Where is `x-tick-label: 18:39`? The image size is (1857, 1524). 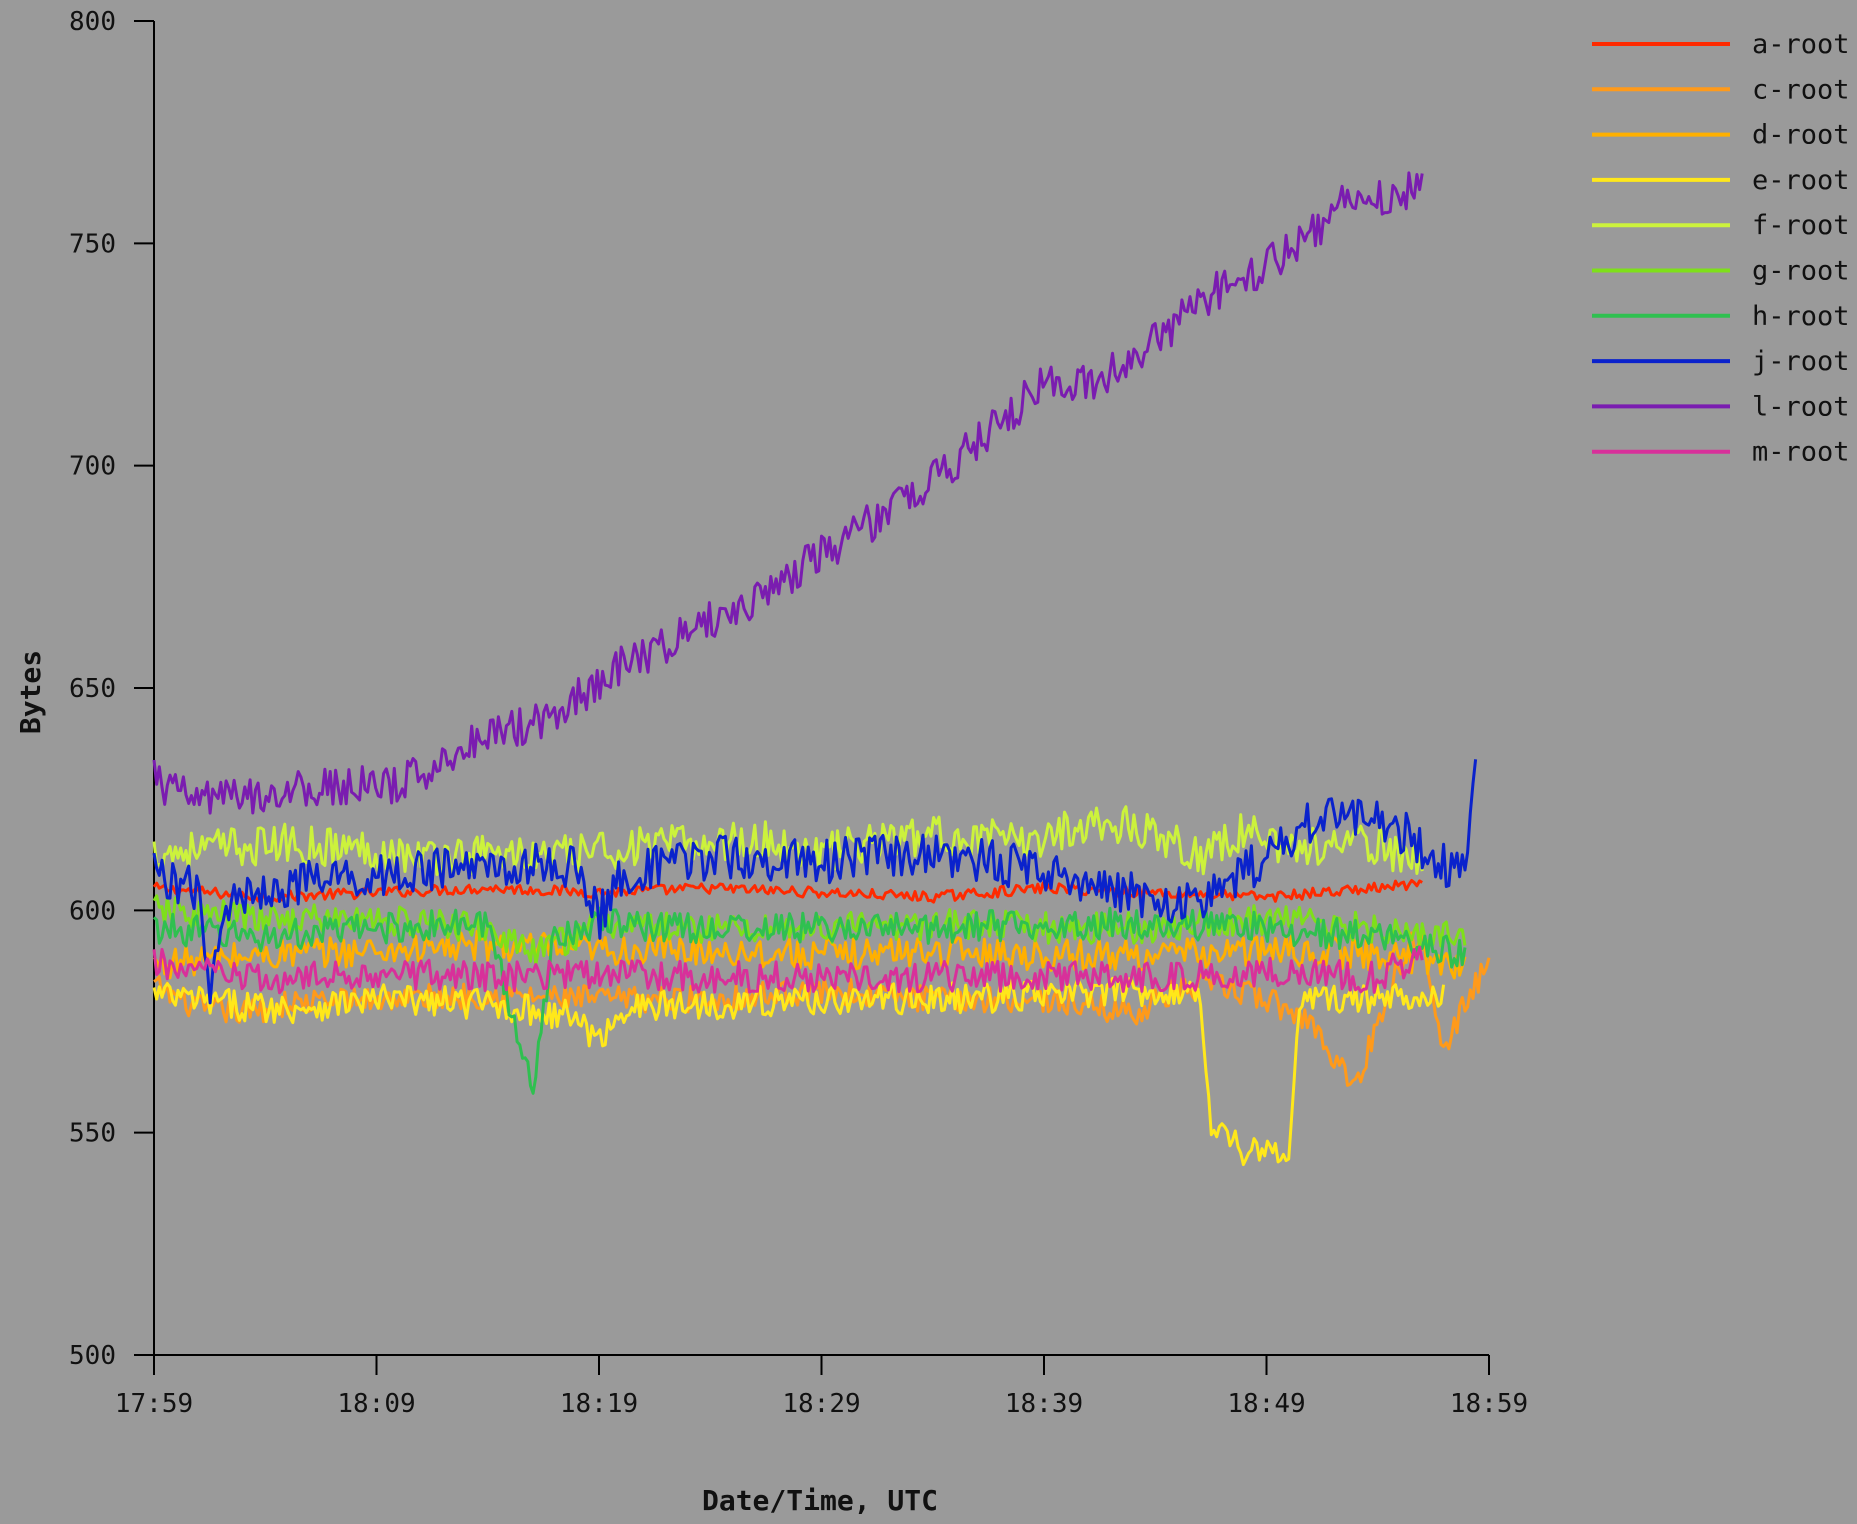 x-tick-label: 18:39 is located at coordinates (1044, 1404).